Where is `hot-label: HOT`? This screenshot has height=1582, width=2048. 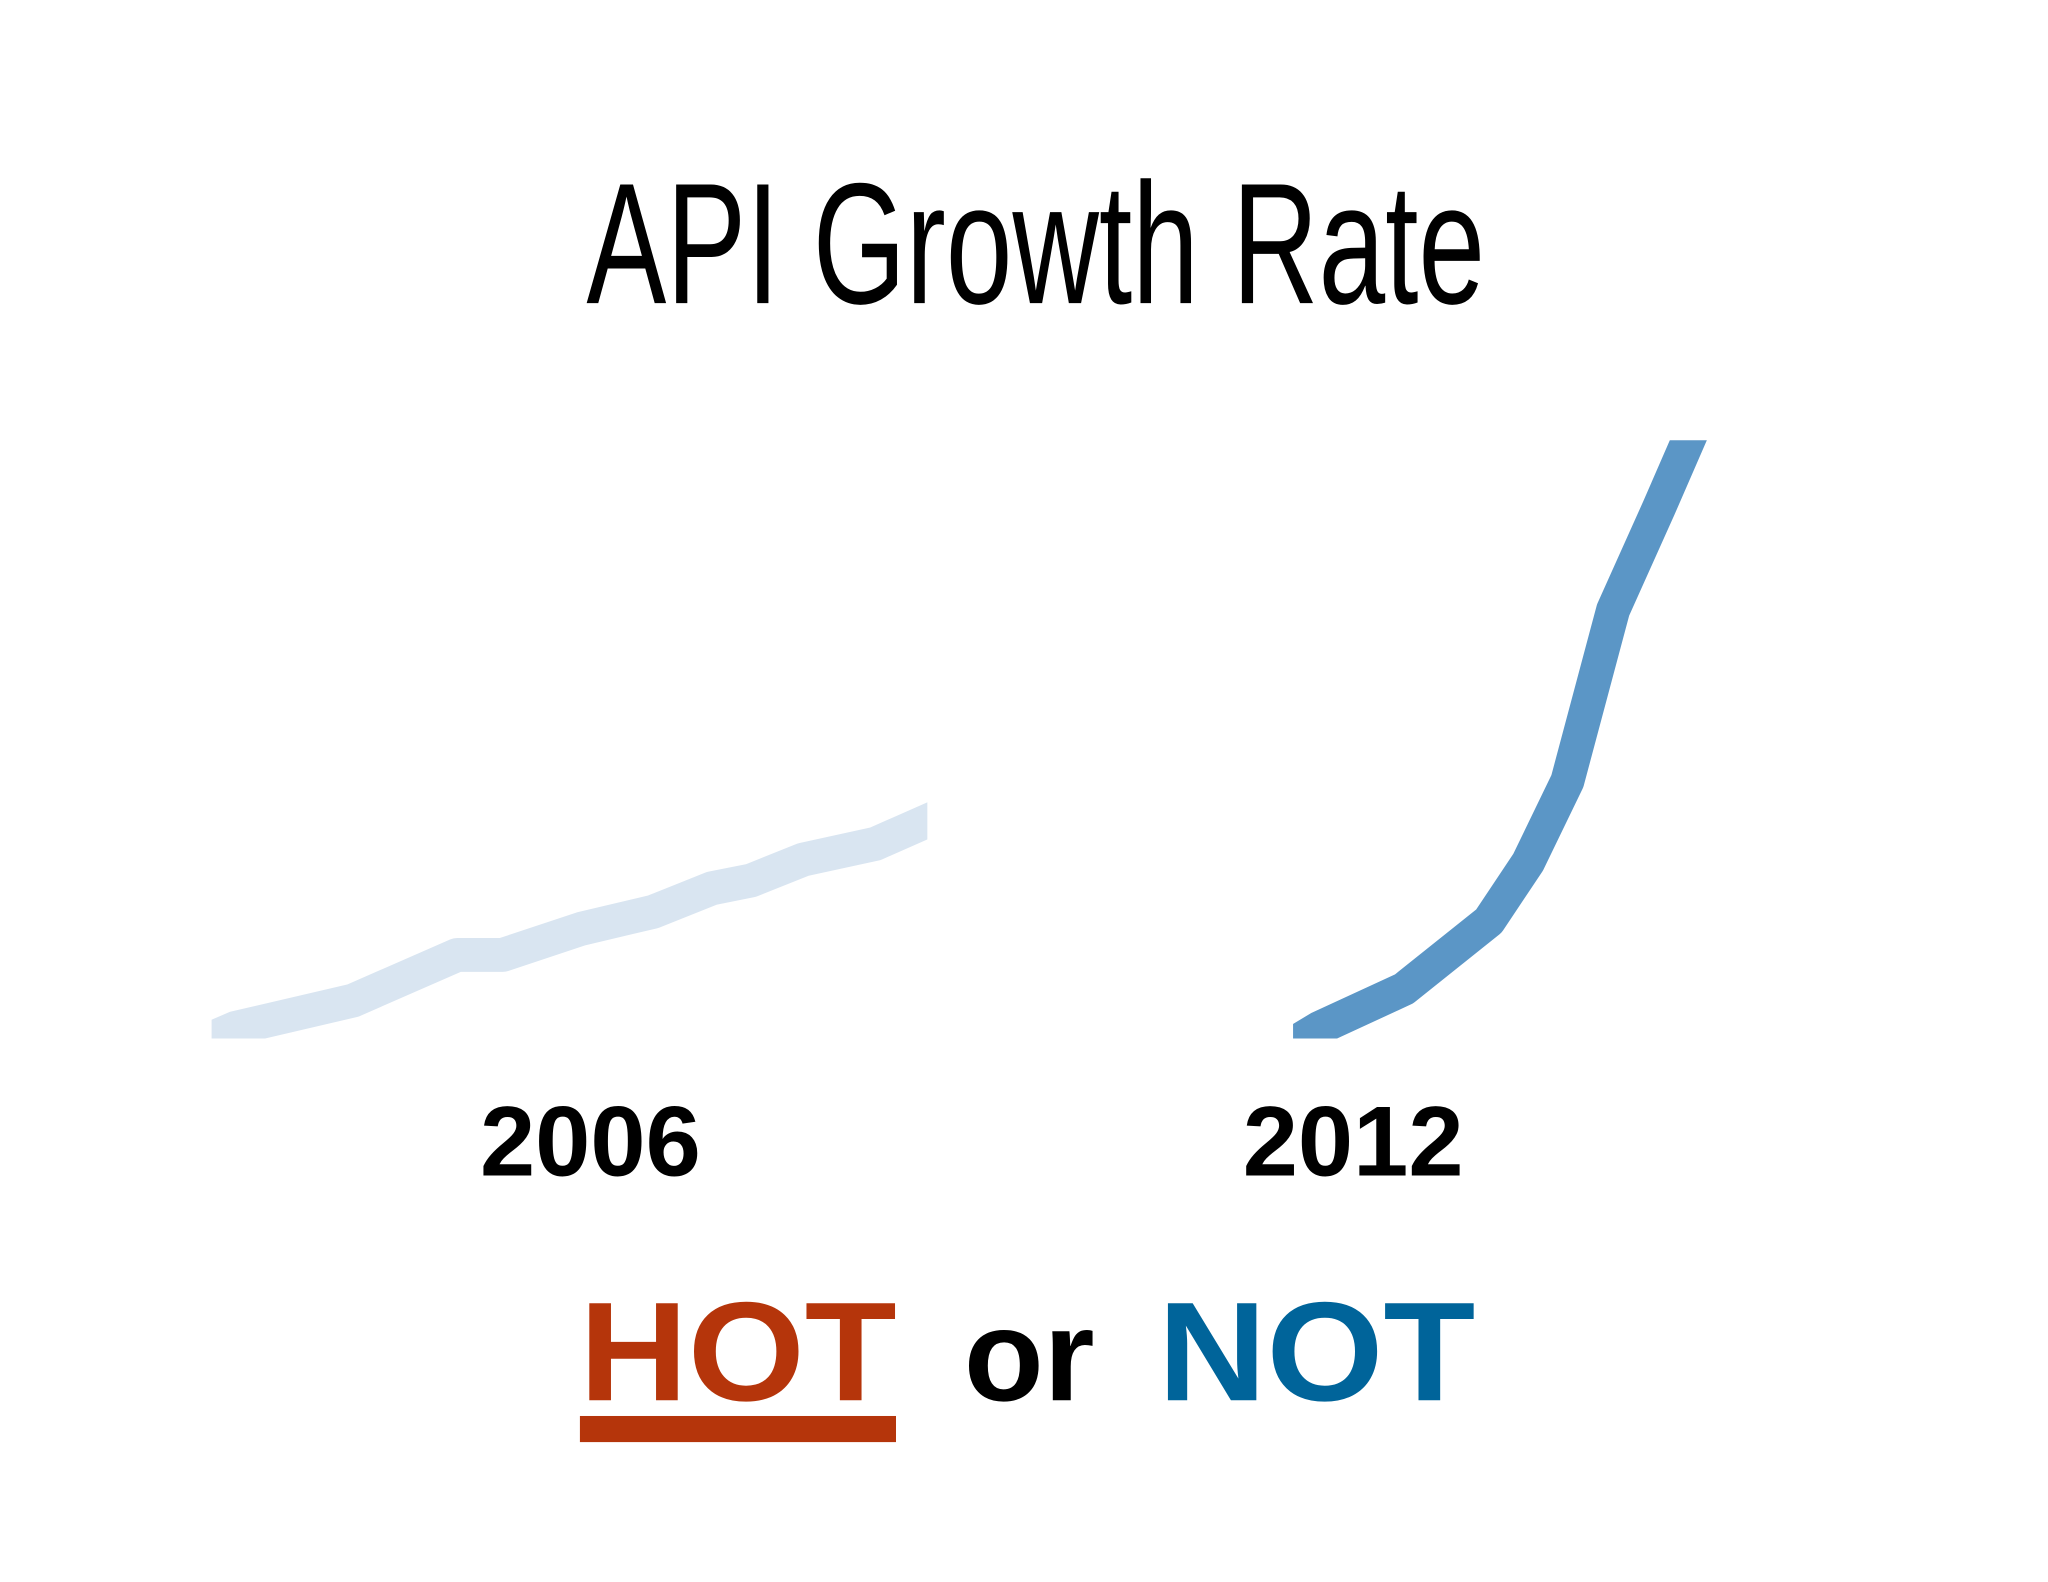
hot-label: HOT is located at coordinates (737, 1351).